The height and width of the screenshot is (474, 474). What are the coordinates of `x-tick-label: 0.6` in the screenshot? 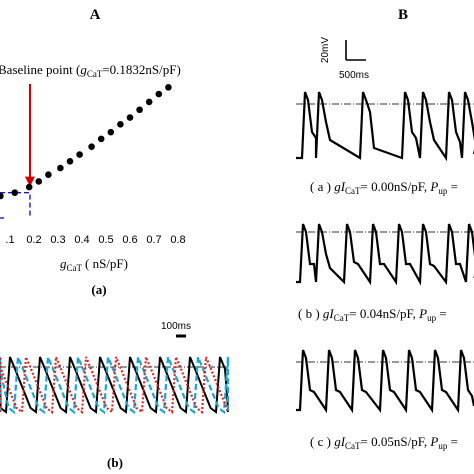 It's located at (129, 240).